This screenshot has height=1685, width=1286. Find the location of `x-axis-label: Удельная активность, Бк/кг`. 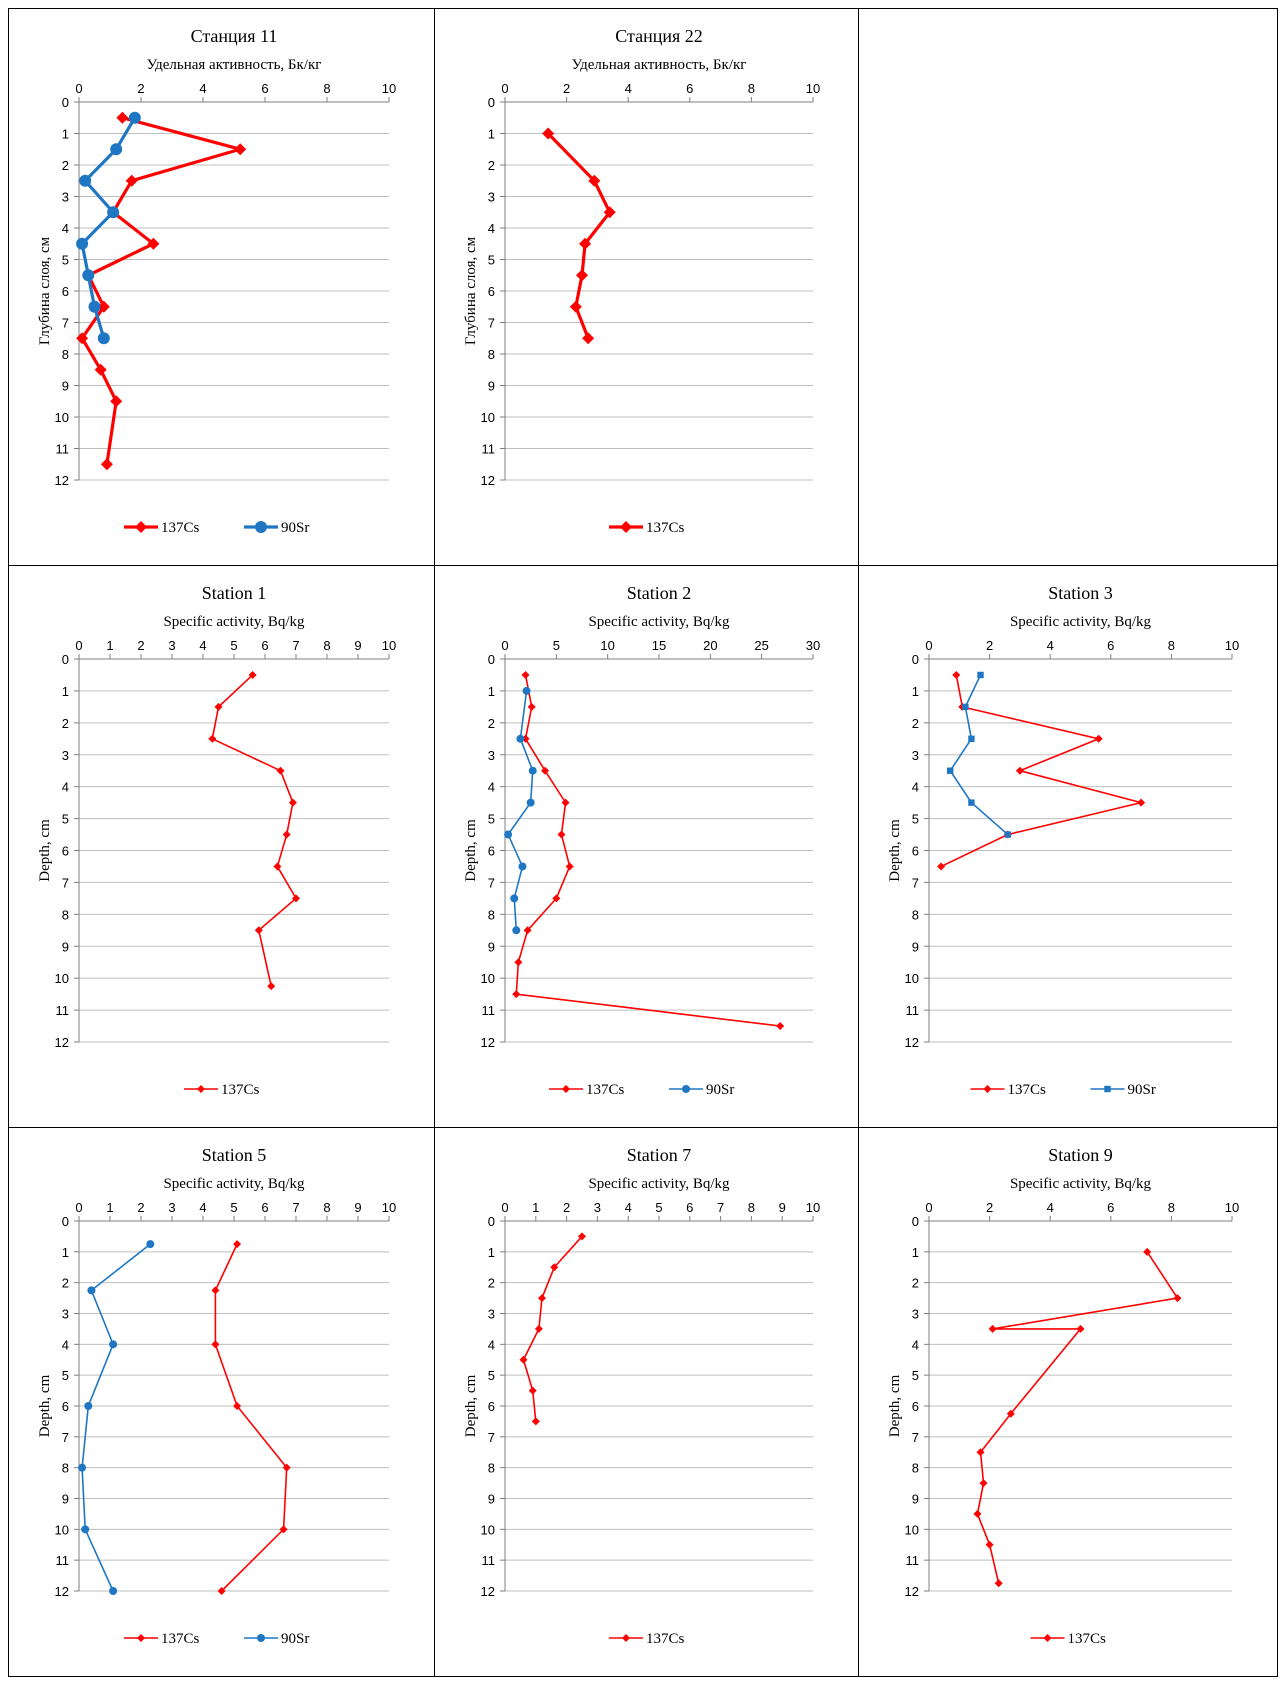

x-axis-label: Удельная активность, Бк/кг is located at coordinates (234, 65).